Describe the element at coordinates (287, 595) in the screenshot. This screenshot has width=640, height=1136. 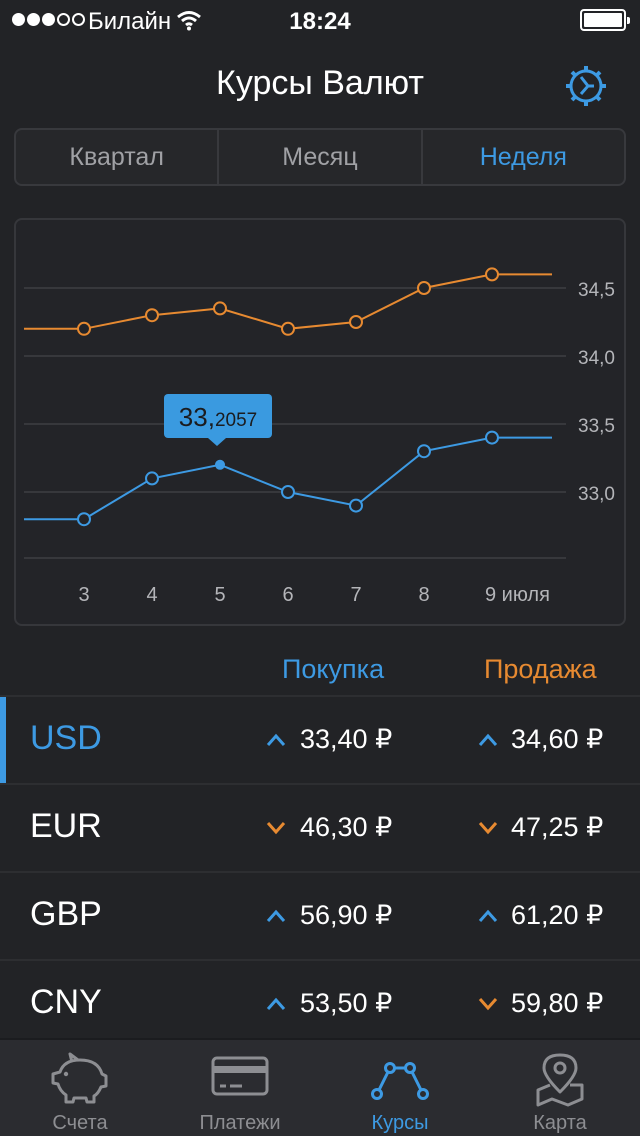
I see `x-tick-label: 6` at that location.